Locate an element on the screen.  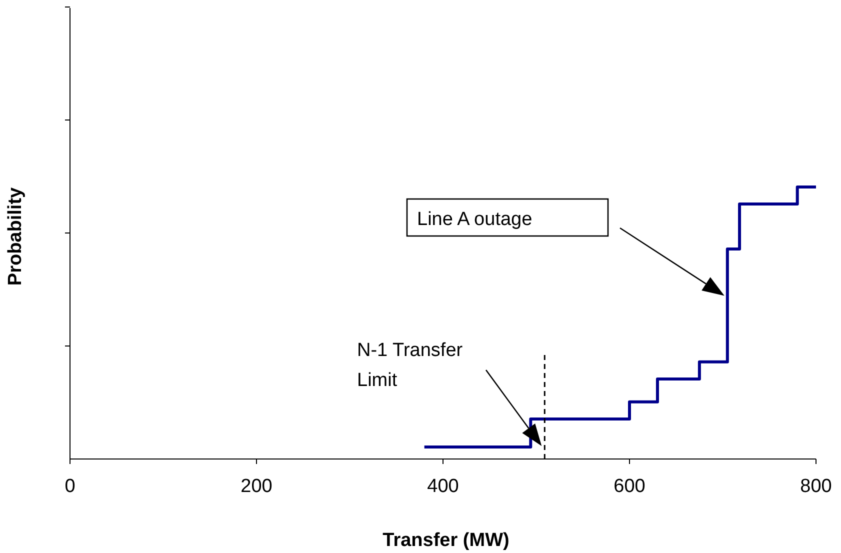
x-tick-label: 600 is located at coordinates (630, 486).